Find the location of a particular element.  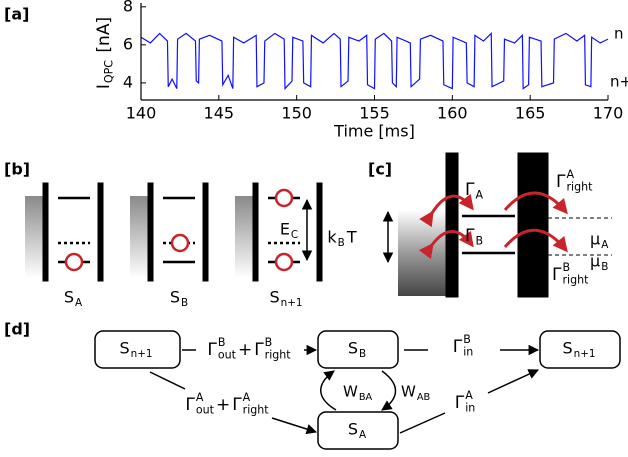

math-sub: AB is located at coordinates (423, 397).